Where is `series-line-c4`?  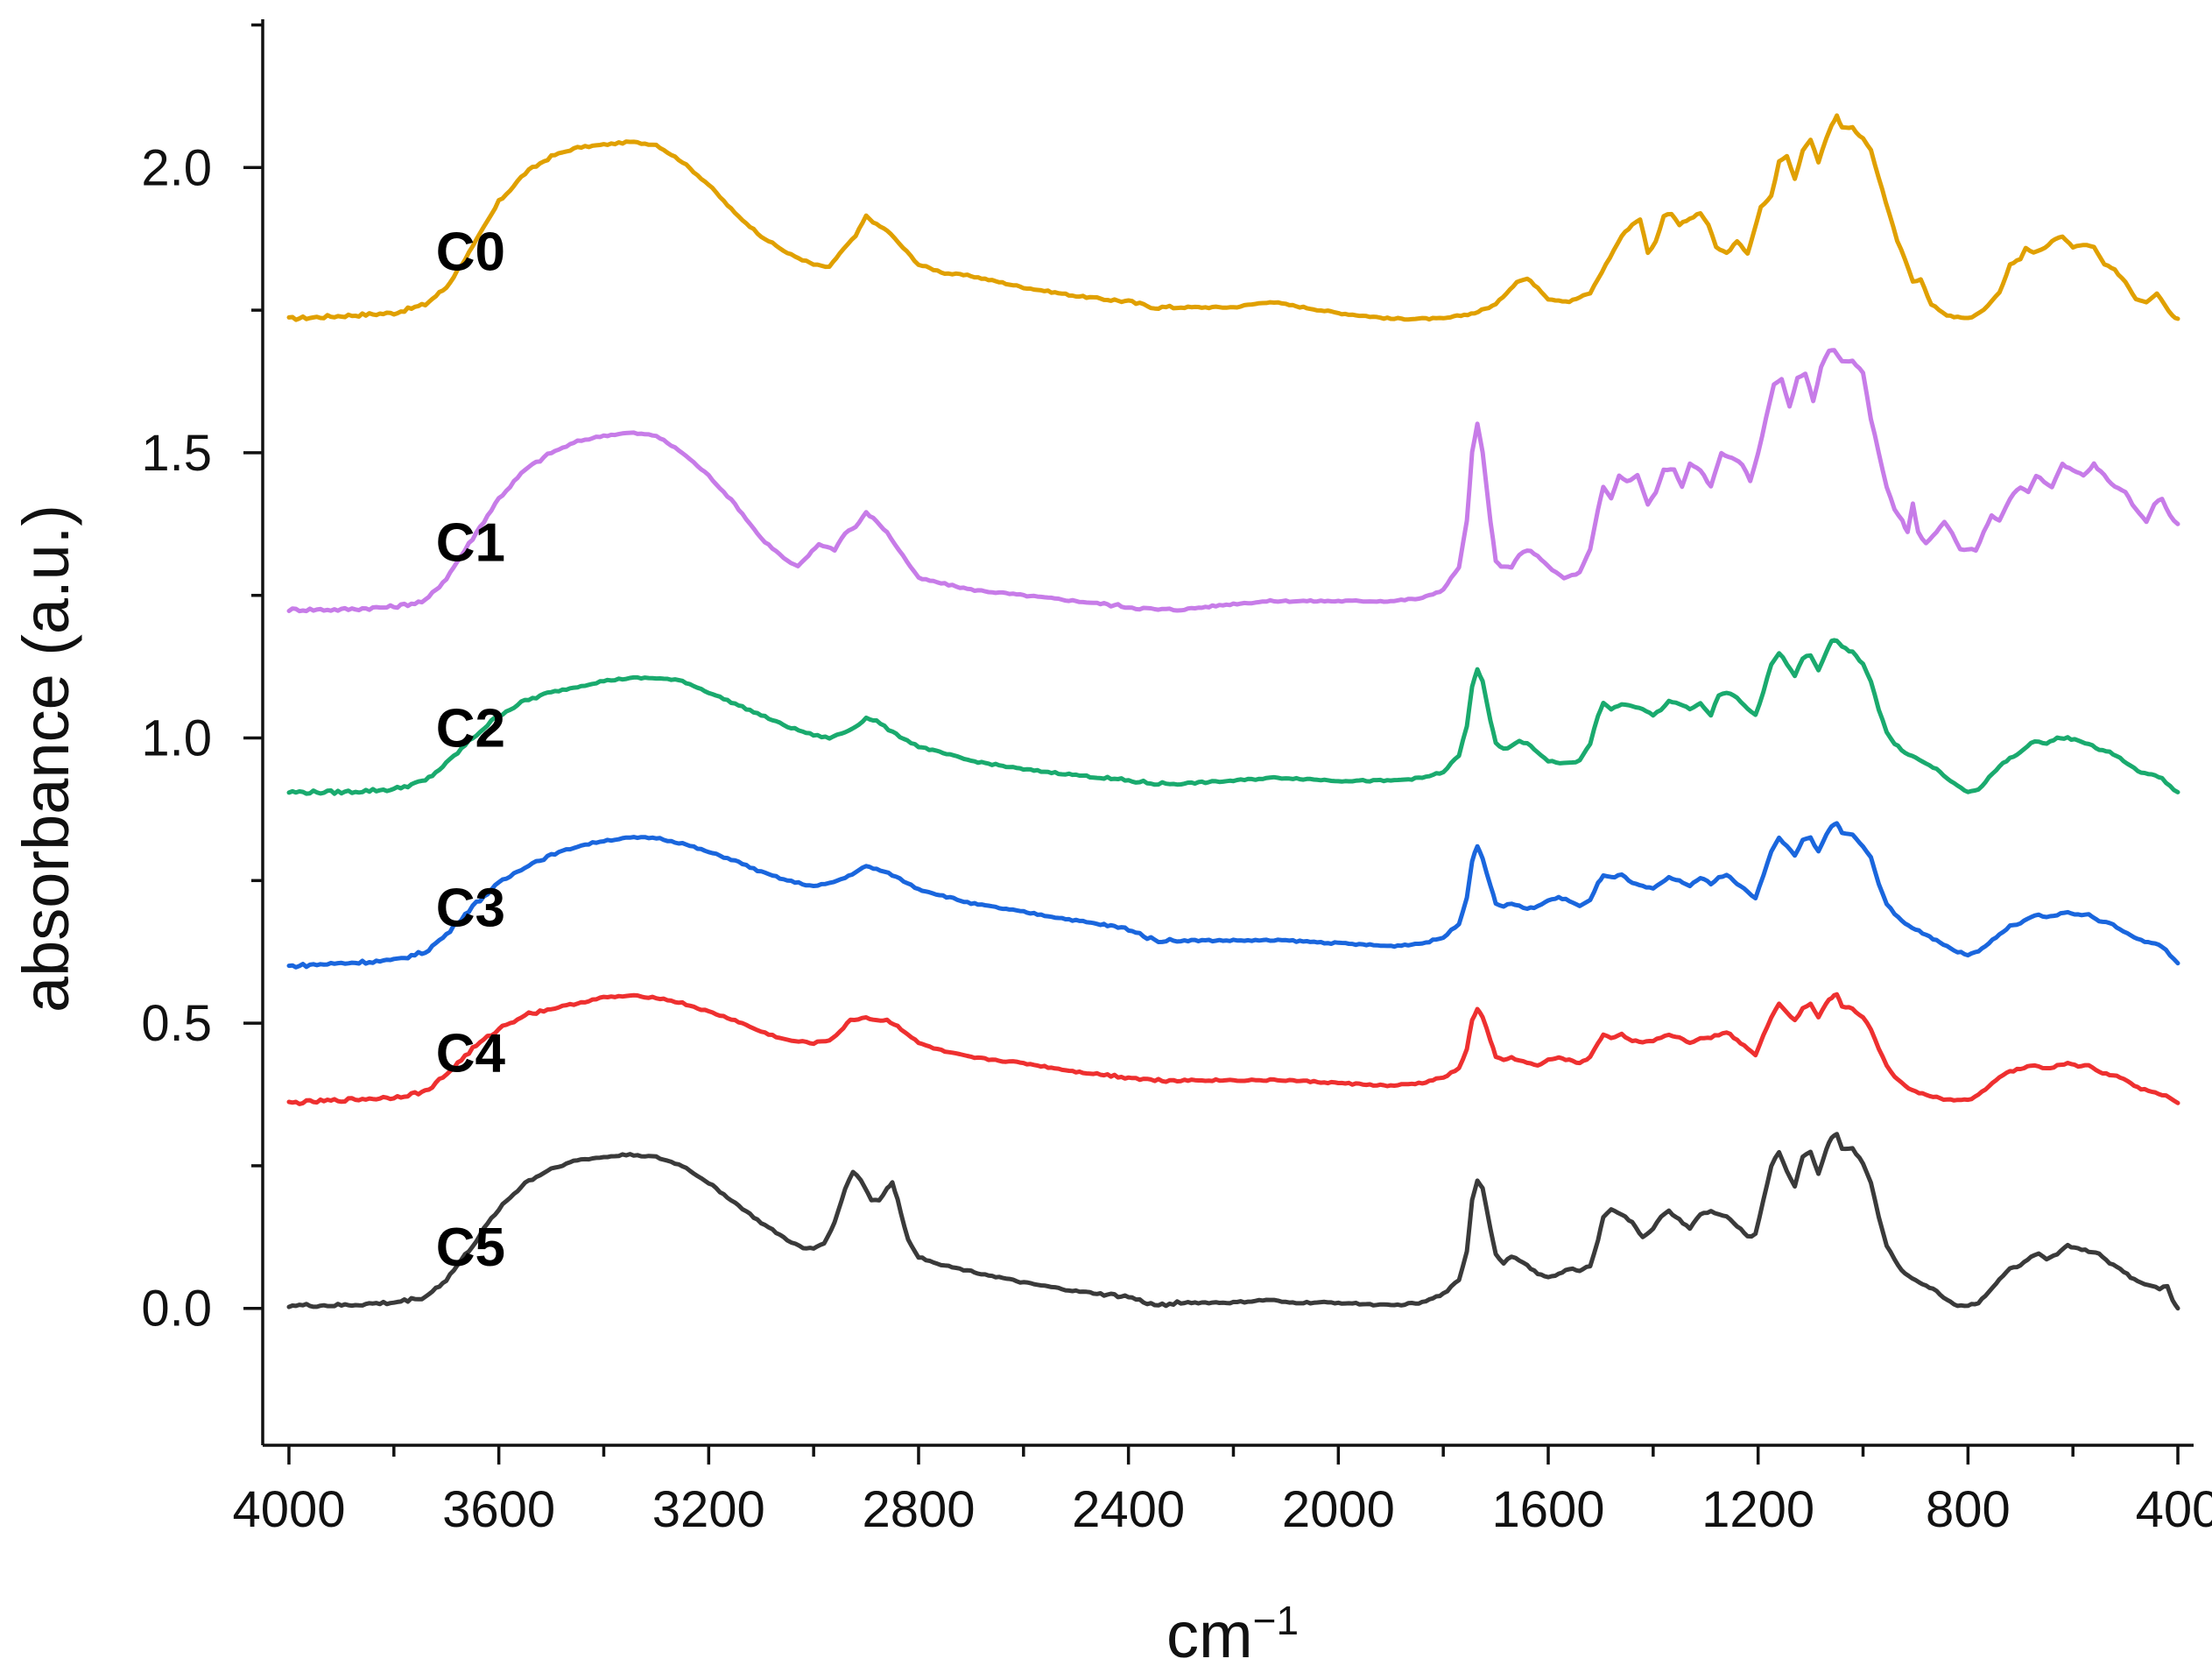 series-line-c4 is located at coordinates (1233, 1049).